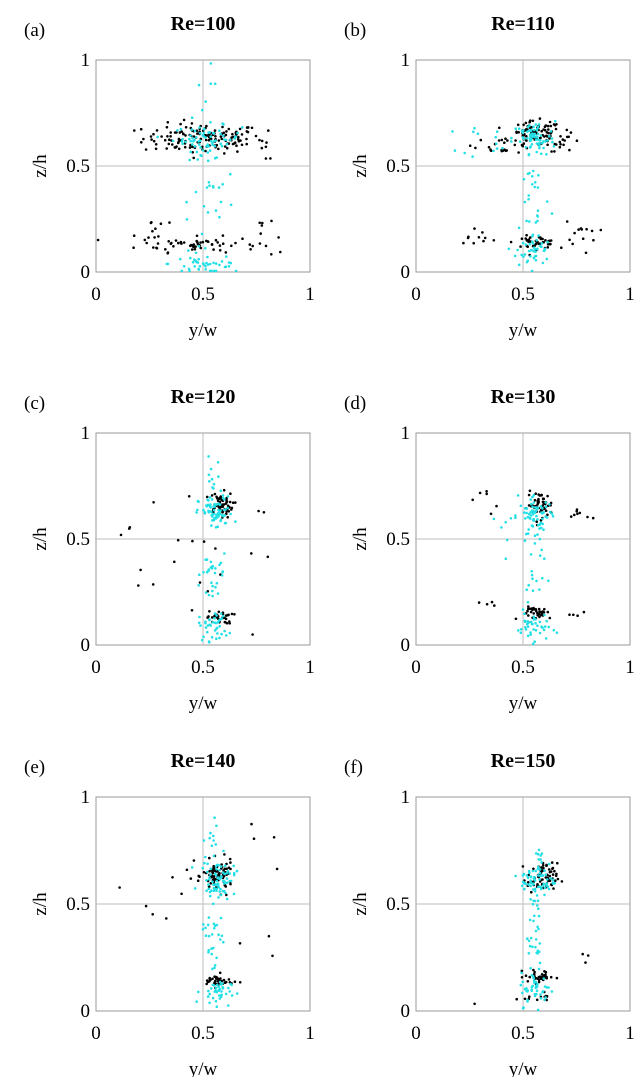 The image size is (638, 1077). What do you see at coordinates (360, 539) in the screenshot?
I see `y-axis-label: z/h` at bounding box center [360, 539].